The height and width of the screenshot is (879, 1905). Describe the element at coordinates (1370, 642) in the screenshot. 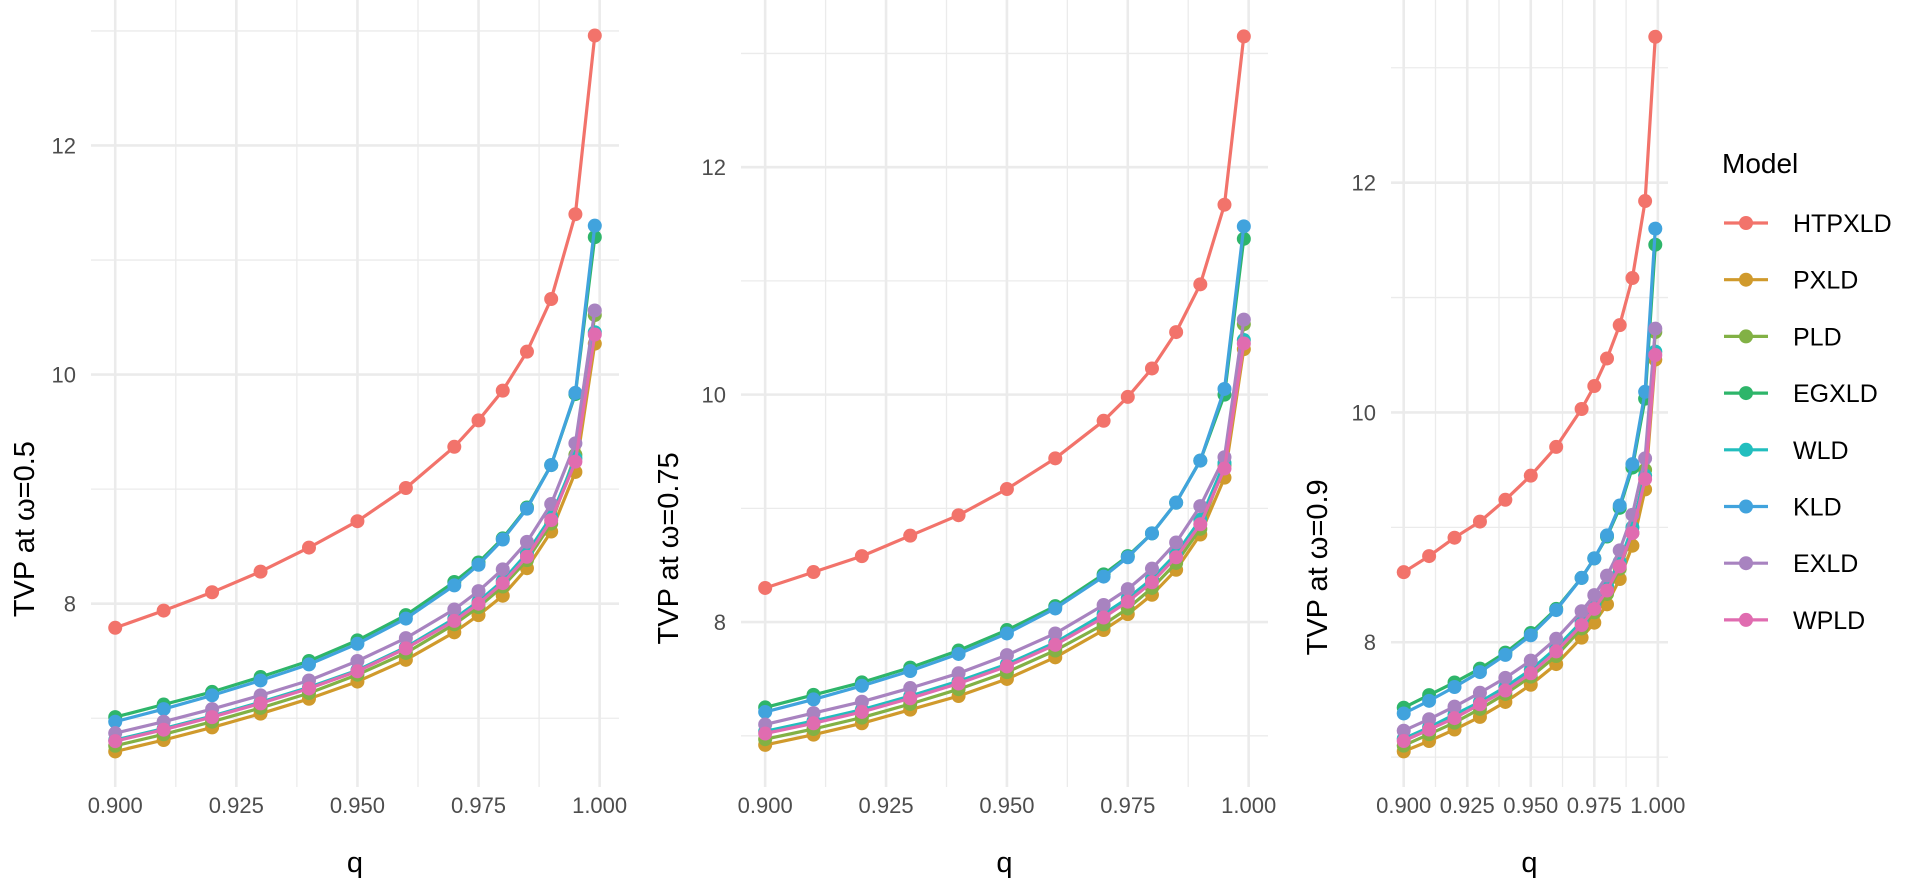

I see `y-tick-label: 8` at that location.